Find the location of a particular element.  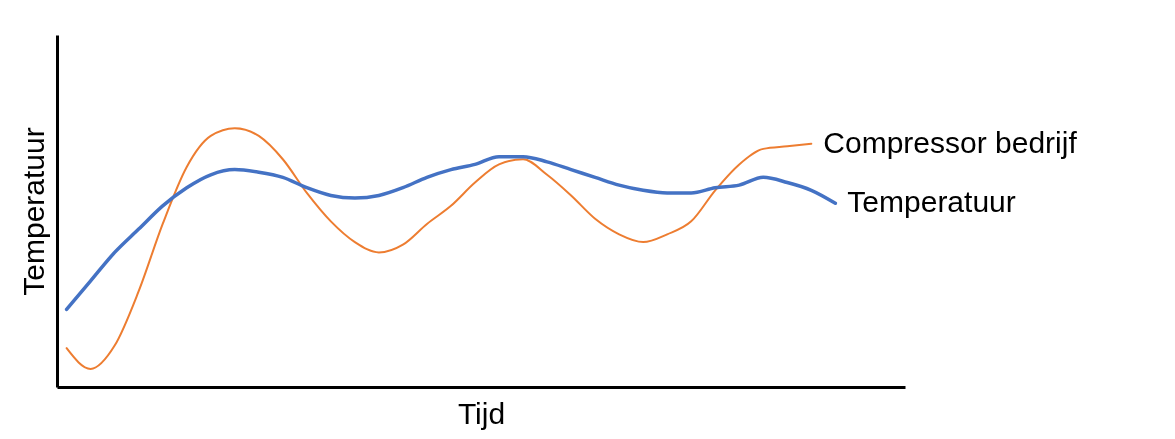

x-axis-title: Tijd is located at coordinates (481, 413).